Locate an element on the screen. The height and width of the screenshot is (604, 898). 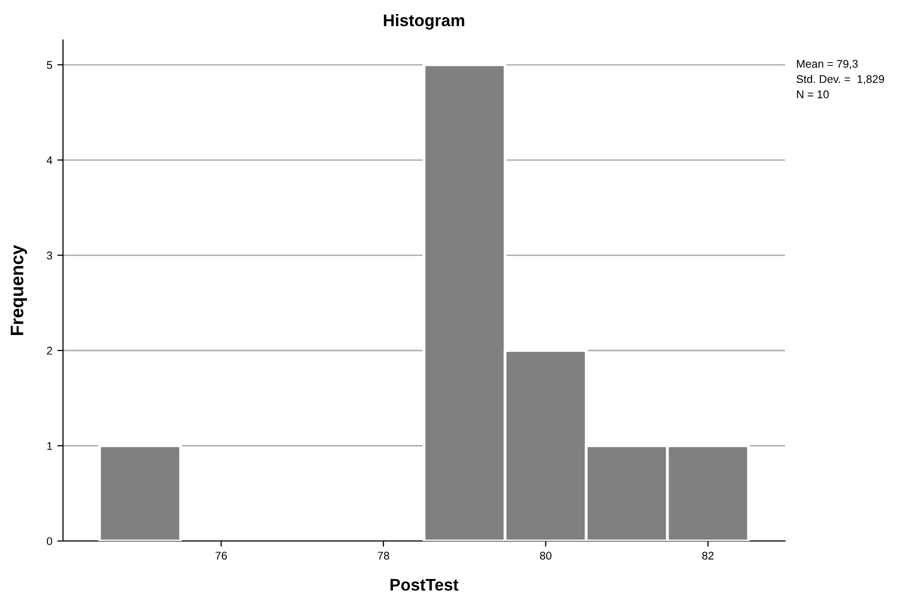
y-tick-label: 4 is located at coordinates (49, 160).